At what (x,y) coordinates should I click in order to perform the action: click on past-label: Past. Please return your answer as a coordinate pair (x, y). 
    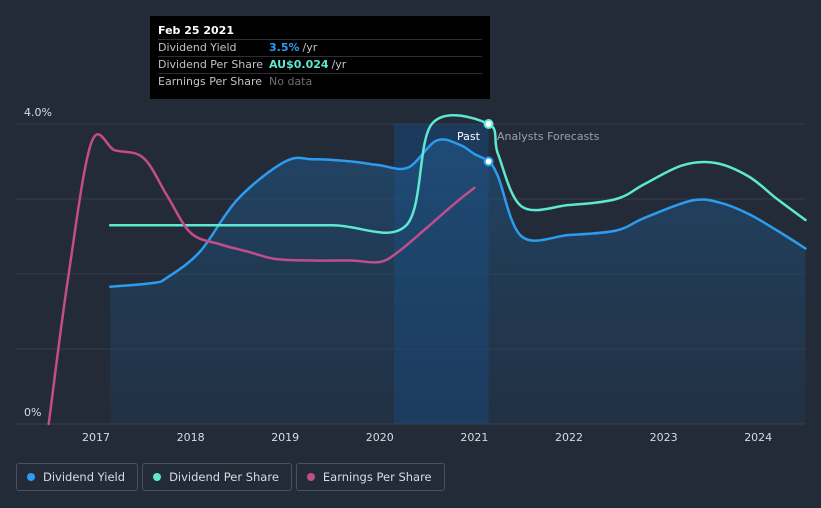
    Looking at the image, I should click on (469, 136).